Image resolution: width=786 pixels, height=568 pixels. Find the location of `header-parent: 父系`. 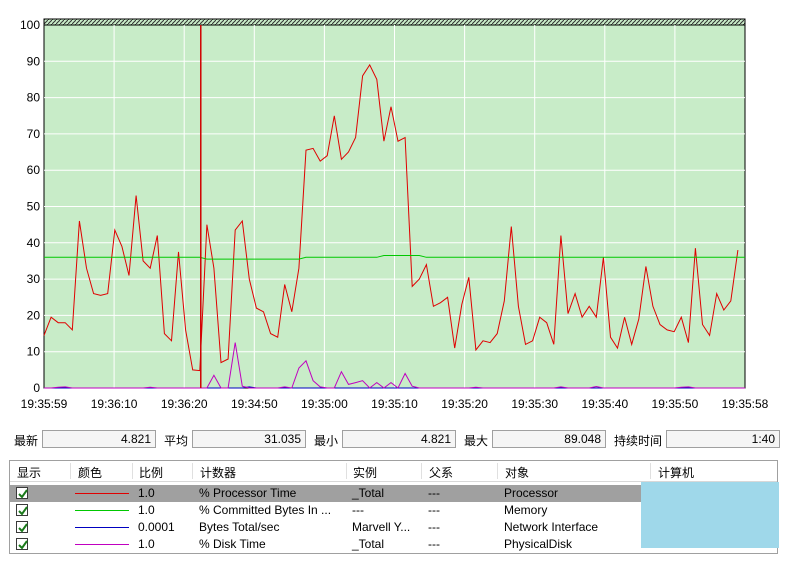

header-parent: 父系 is located at coordinates (441, 473).